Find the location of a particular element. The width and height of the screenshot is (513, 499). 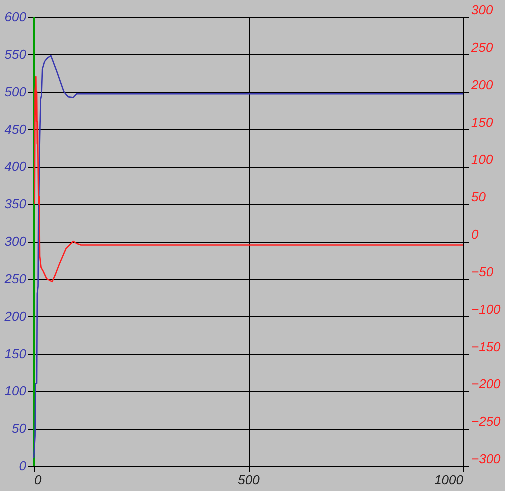

y2-tick-label: −300 is located at coordinates (487, 459).